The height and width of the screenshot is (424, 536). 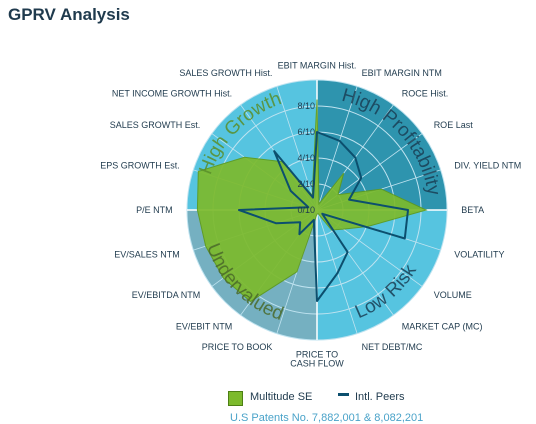 I want to click on axis-label: P/E NTM, so click(x=154, y=210).